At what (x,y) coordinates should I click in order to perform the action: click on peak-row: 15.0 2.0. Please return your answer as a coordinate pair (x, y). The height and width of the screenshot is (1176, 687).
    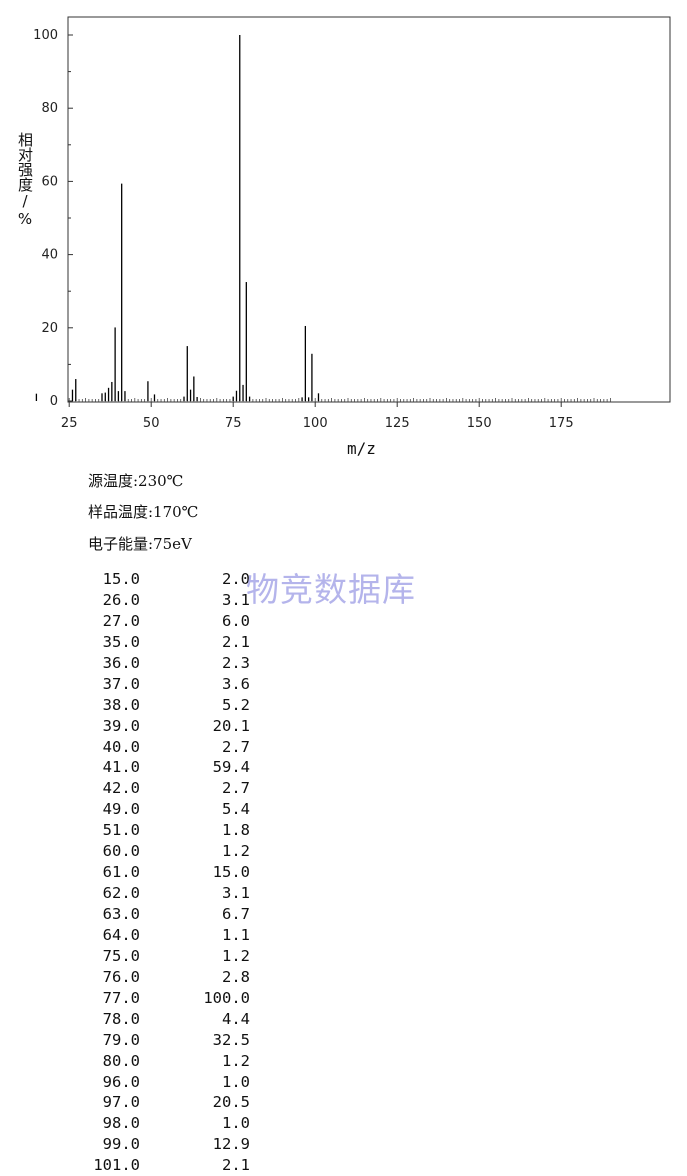
    Looking at the image, I should click on (168, 579).